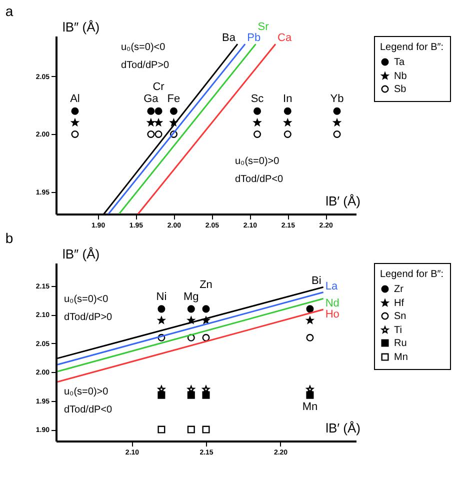 Image resolution: width=474 pixels, height=482 pixels. What do you see at coordinates (401, 357) in the screenshot?
I see `legend-label: Mn` at bounding box center [401, 357].